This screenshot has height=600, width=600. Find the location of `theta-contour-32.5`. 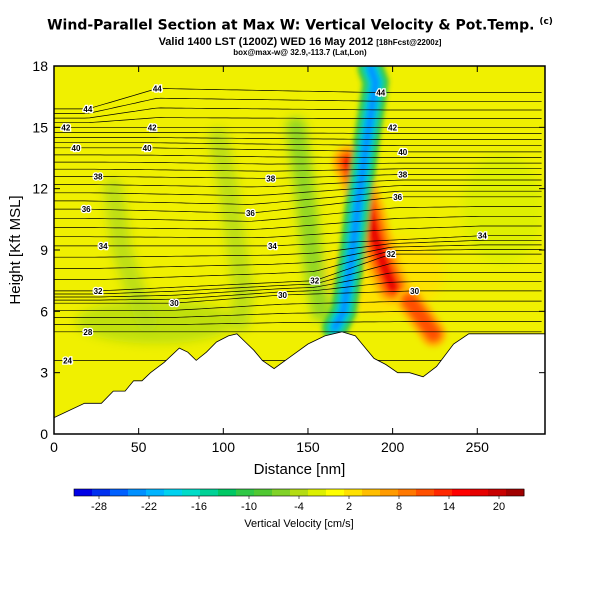

theta-contour-32.5 is located at coordinates (298, 264).